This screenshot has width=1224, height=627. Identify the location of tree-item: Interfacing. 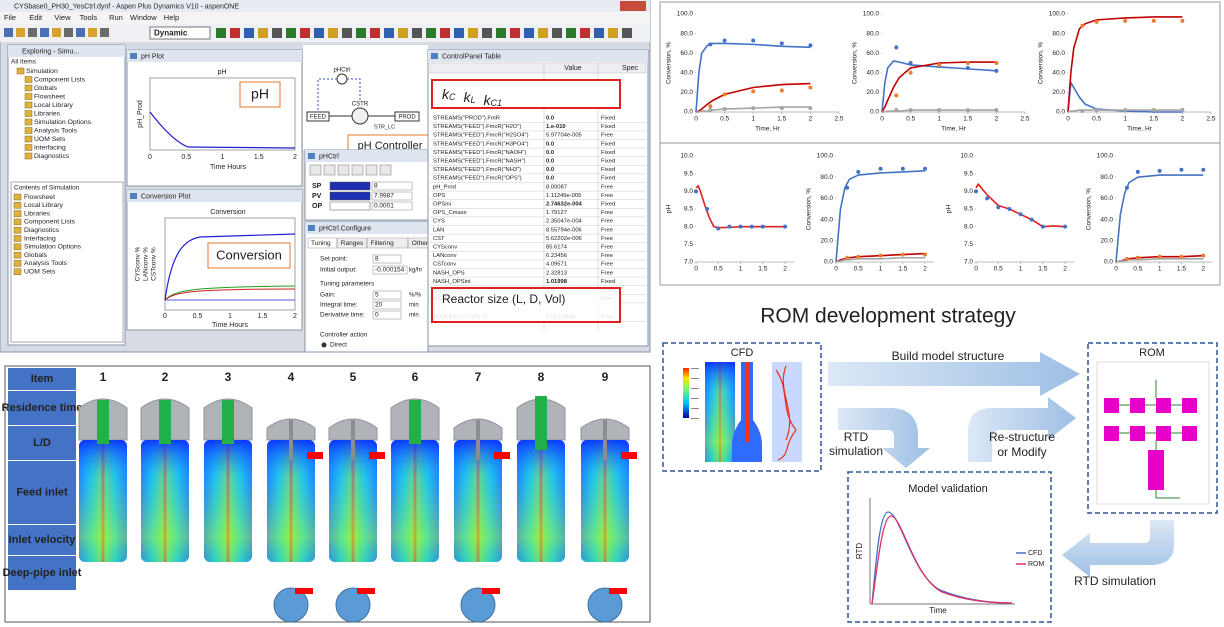
(50, 147).